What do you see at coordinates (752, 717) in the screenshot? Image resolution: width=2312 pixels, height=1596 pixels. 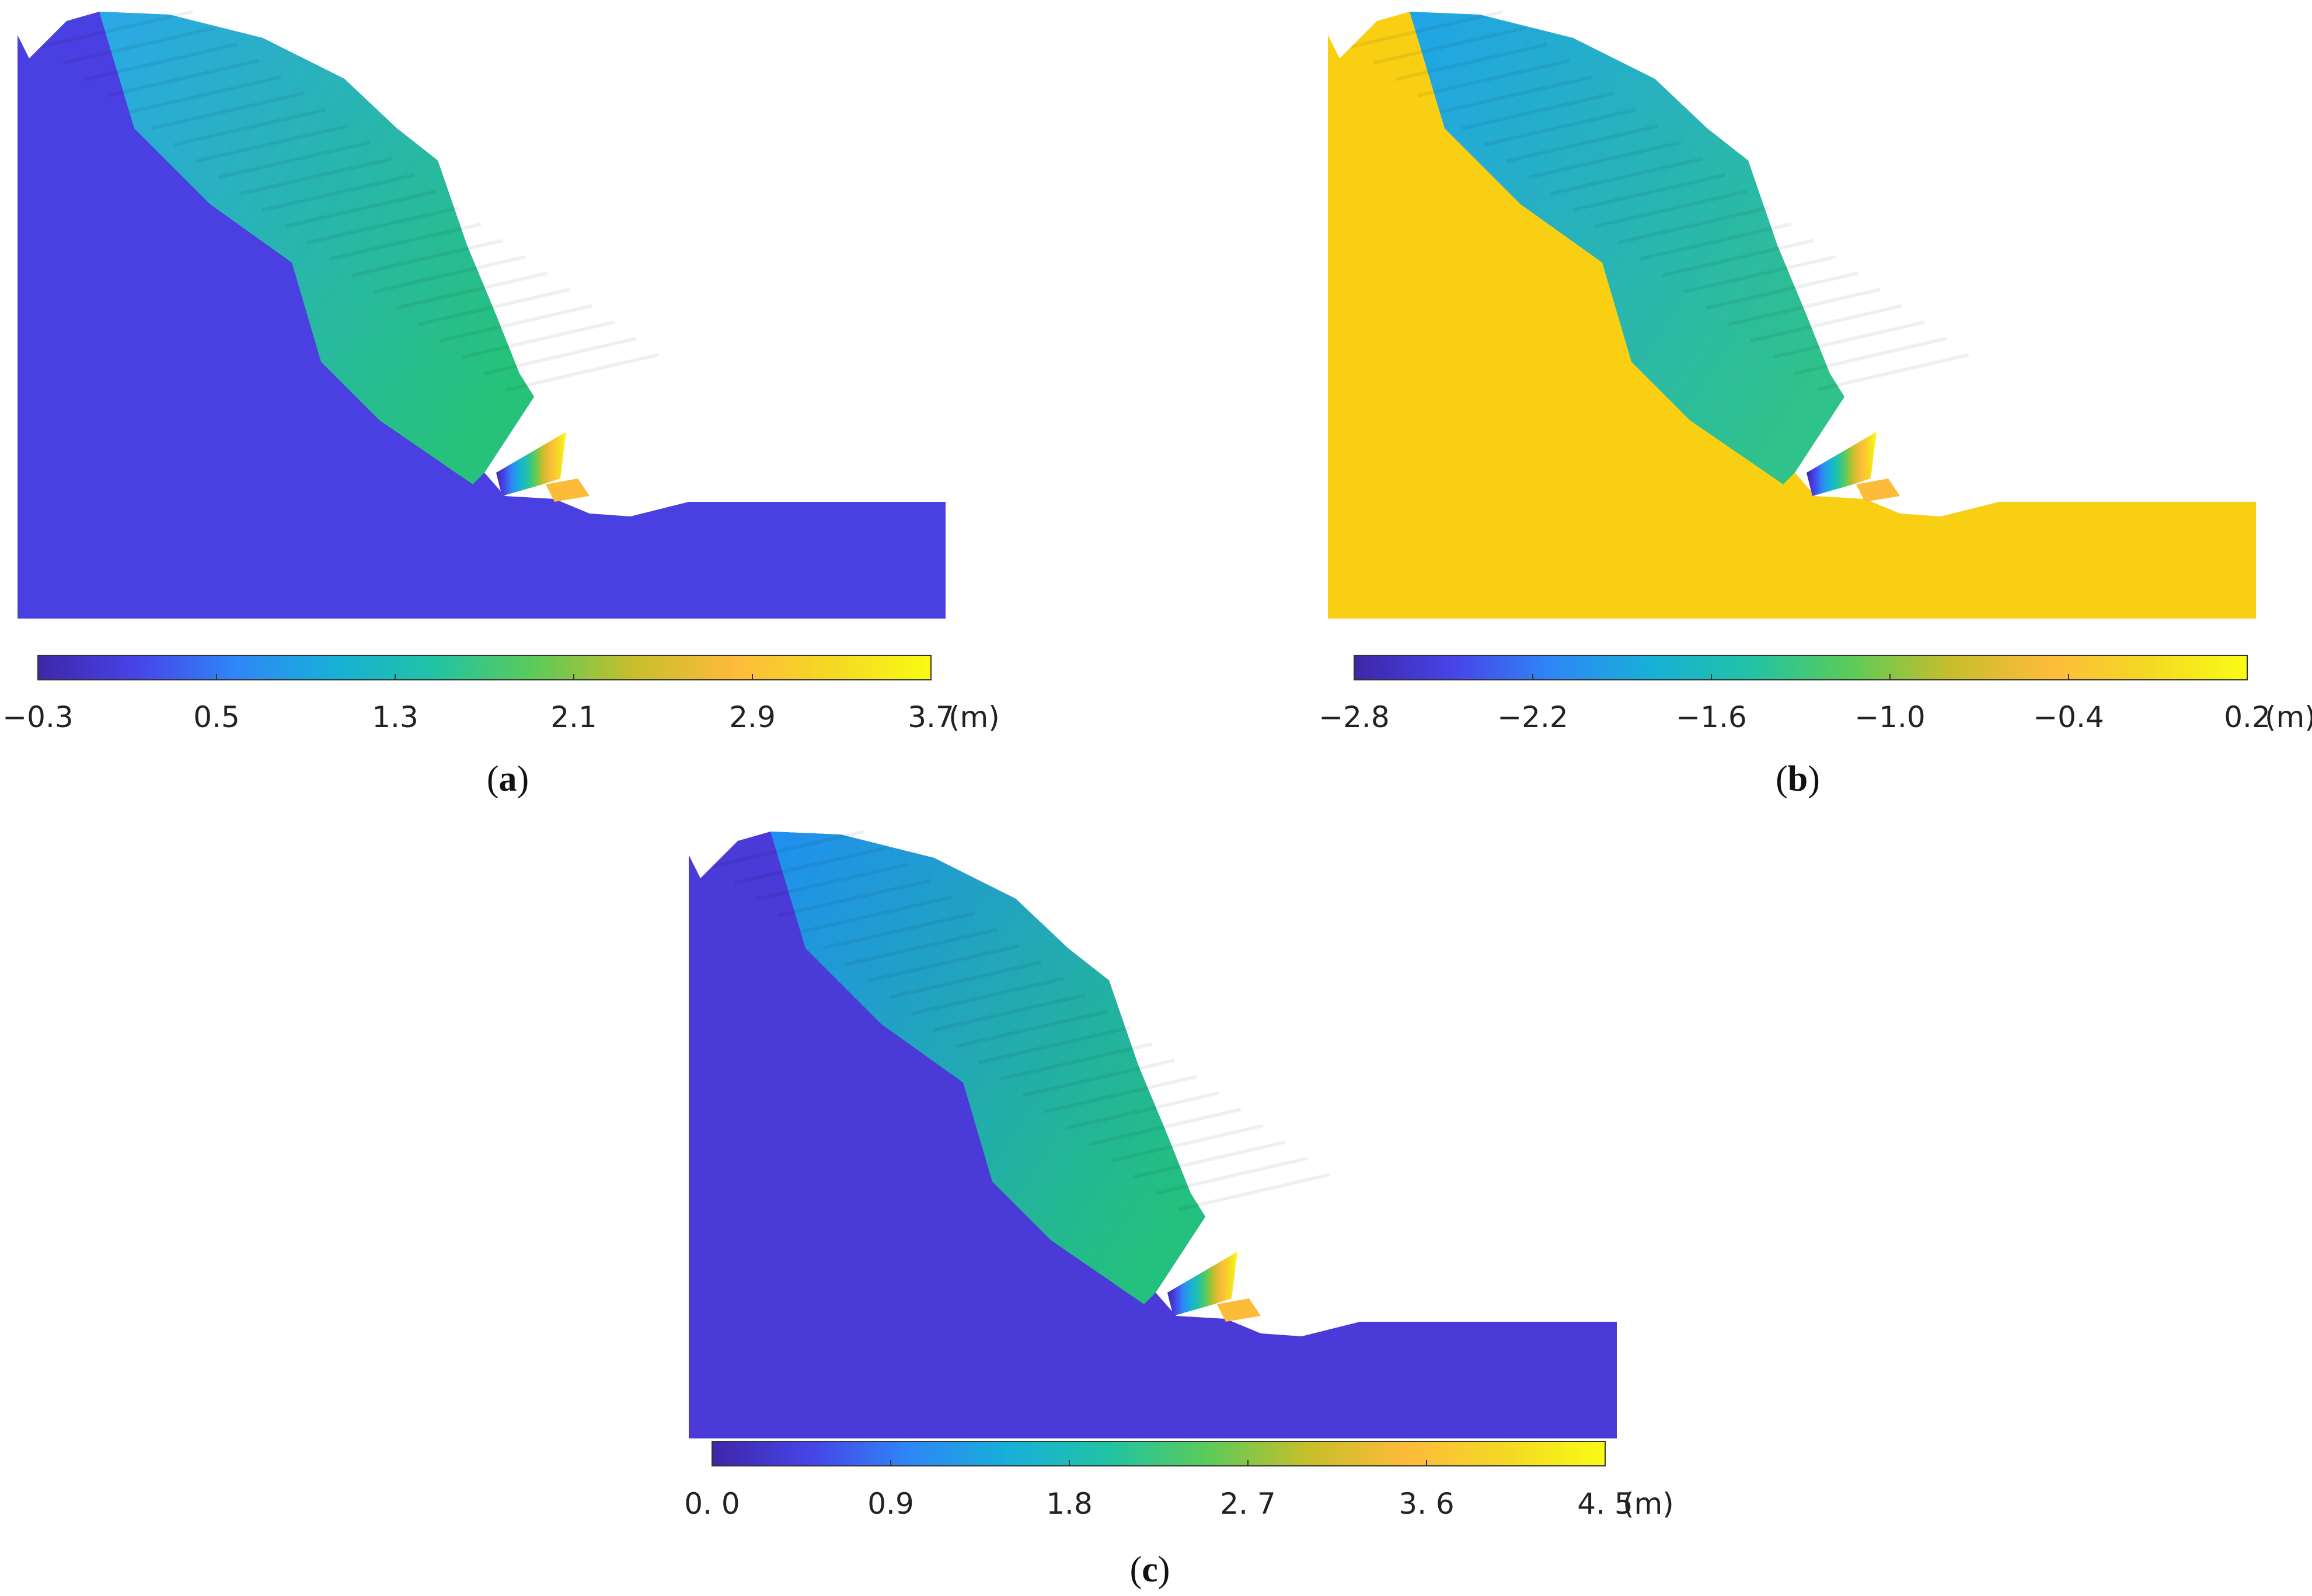 I see `colorbar-tick-label: 2.9` at bounding box center [752, 717].